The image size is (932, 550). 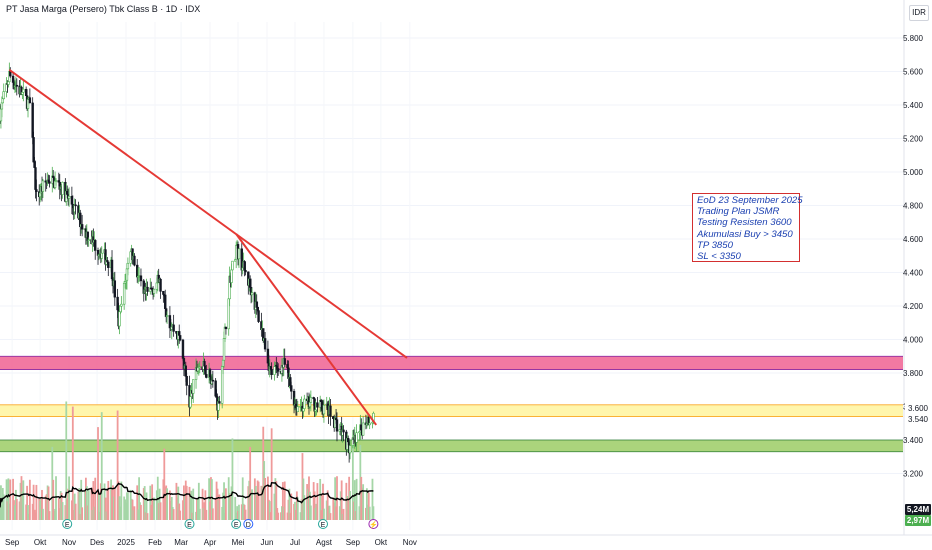 What do you see at coordinates (719, 257) in the screenshot?
I see `note-line: SL < 3350` at bounding box center [719, 257].